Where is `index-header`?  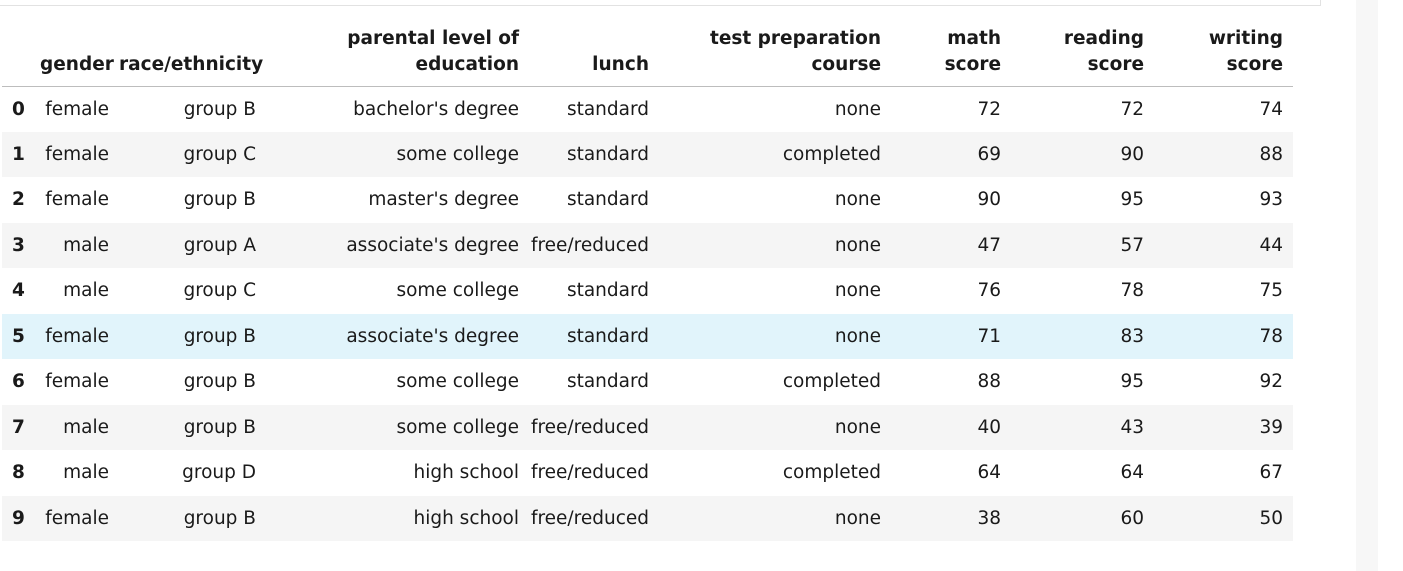
index-header is located at coordinates (21, 53).